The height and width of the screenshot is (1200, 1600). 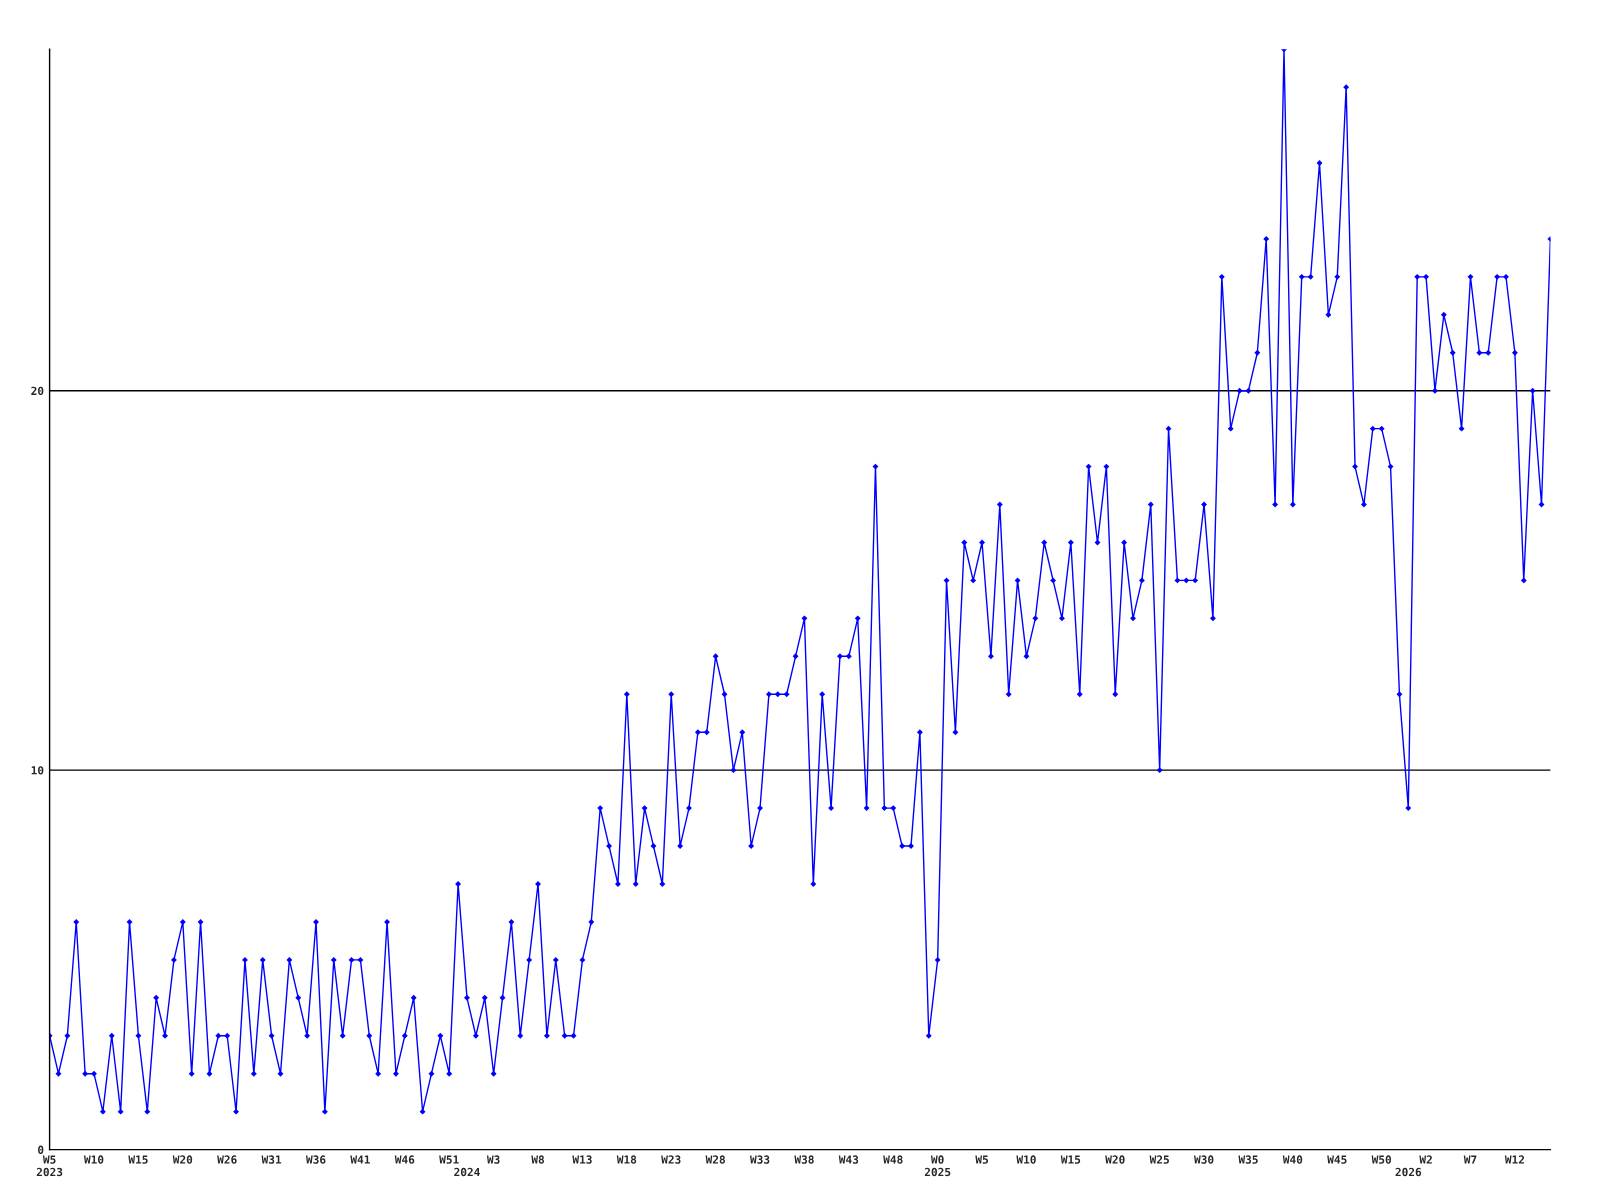 What do you see at coordinates (493, 1159) in the screenshot?
I see `x-tick-label: W3` at bounding box center [493, 1159].